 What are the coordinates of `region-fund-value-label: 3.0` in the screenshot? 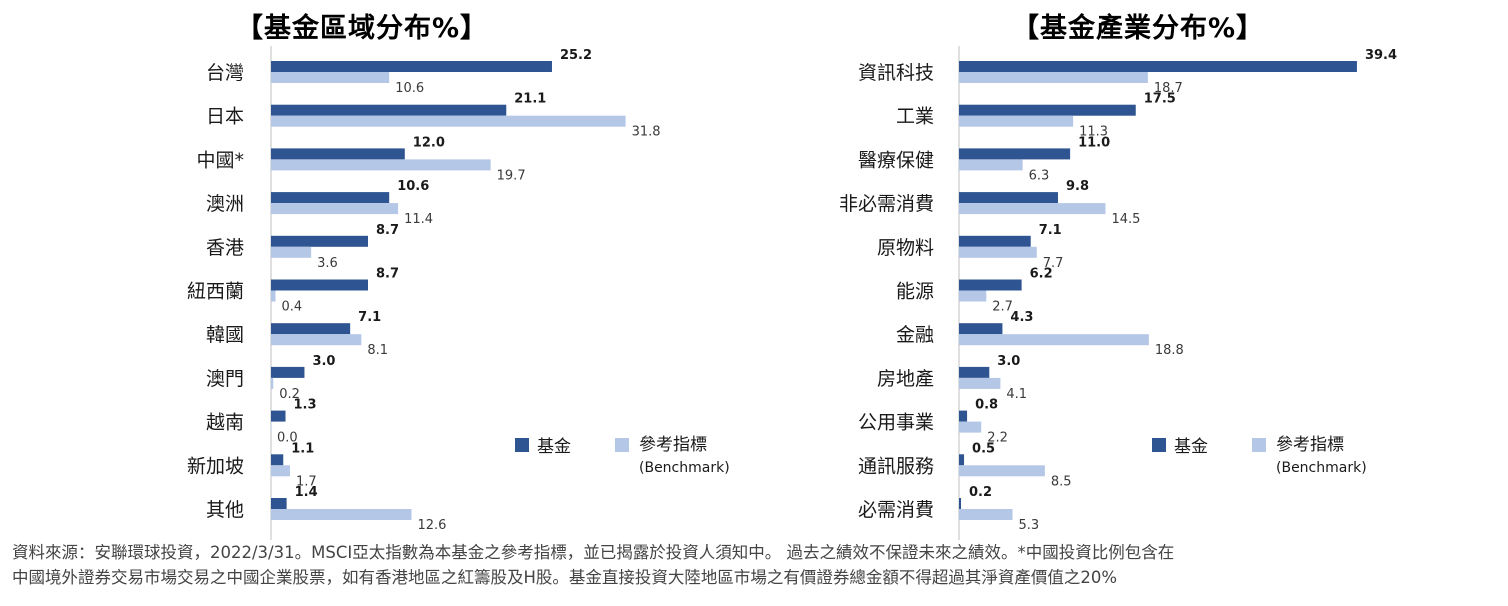 It's located at (323, 361).